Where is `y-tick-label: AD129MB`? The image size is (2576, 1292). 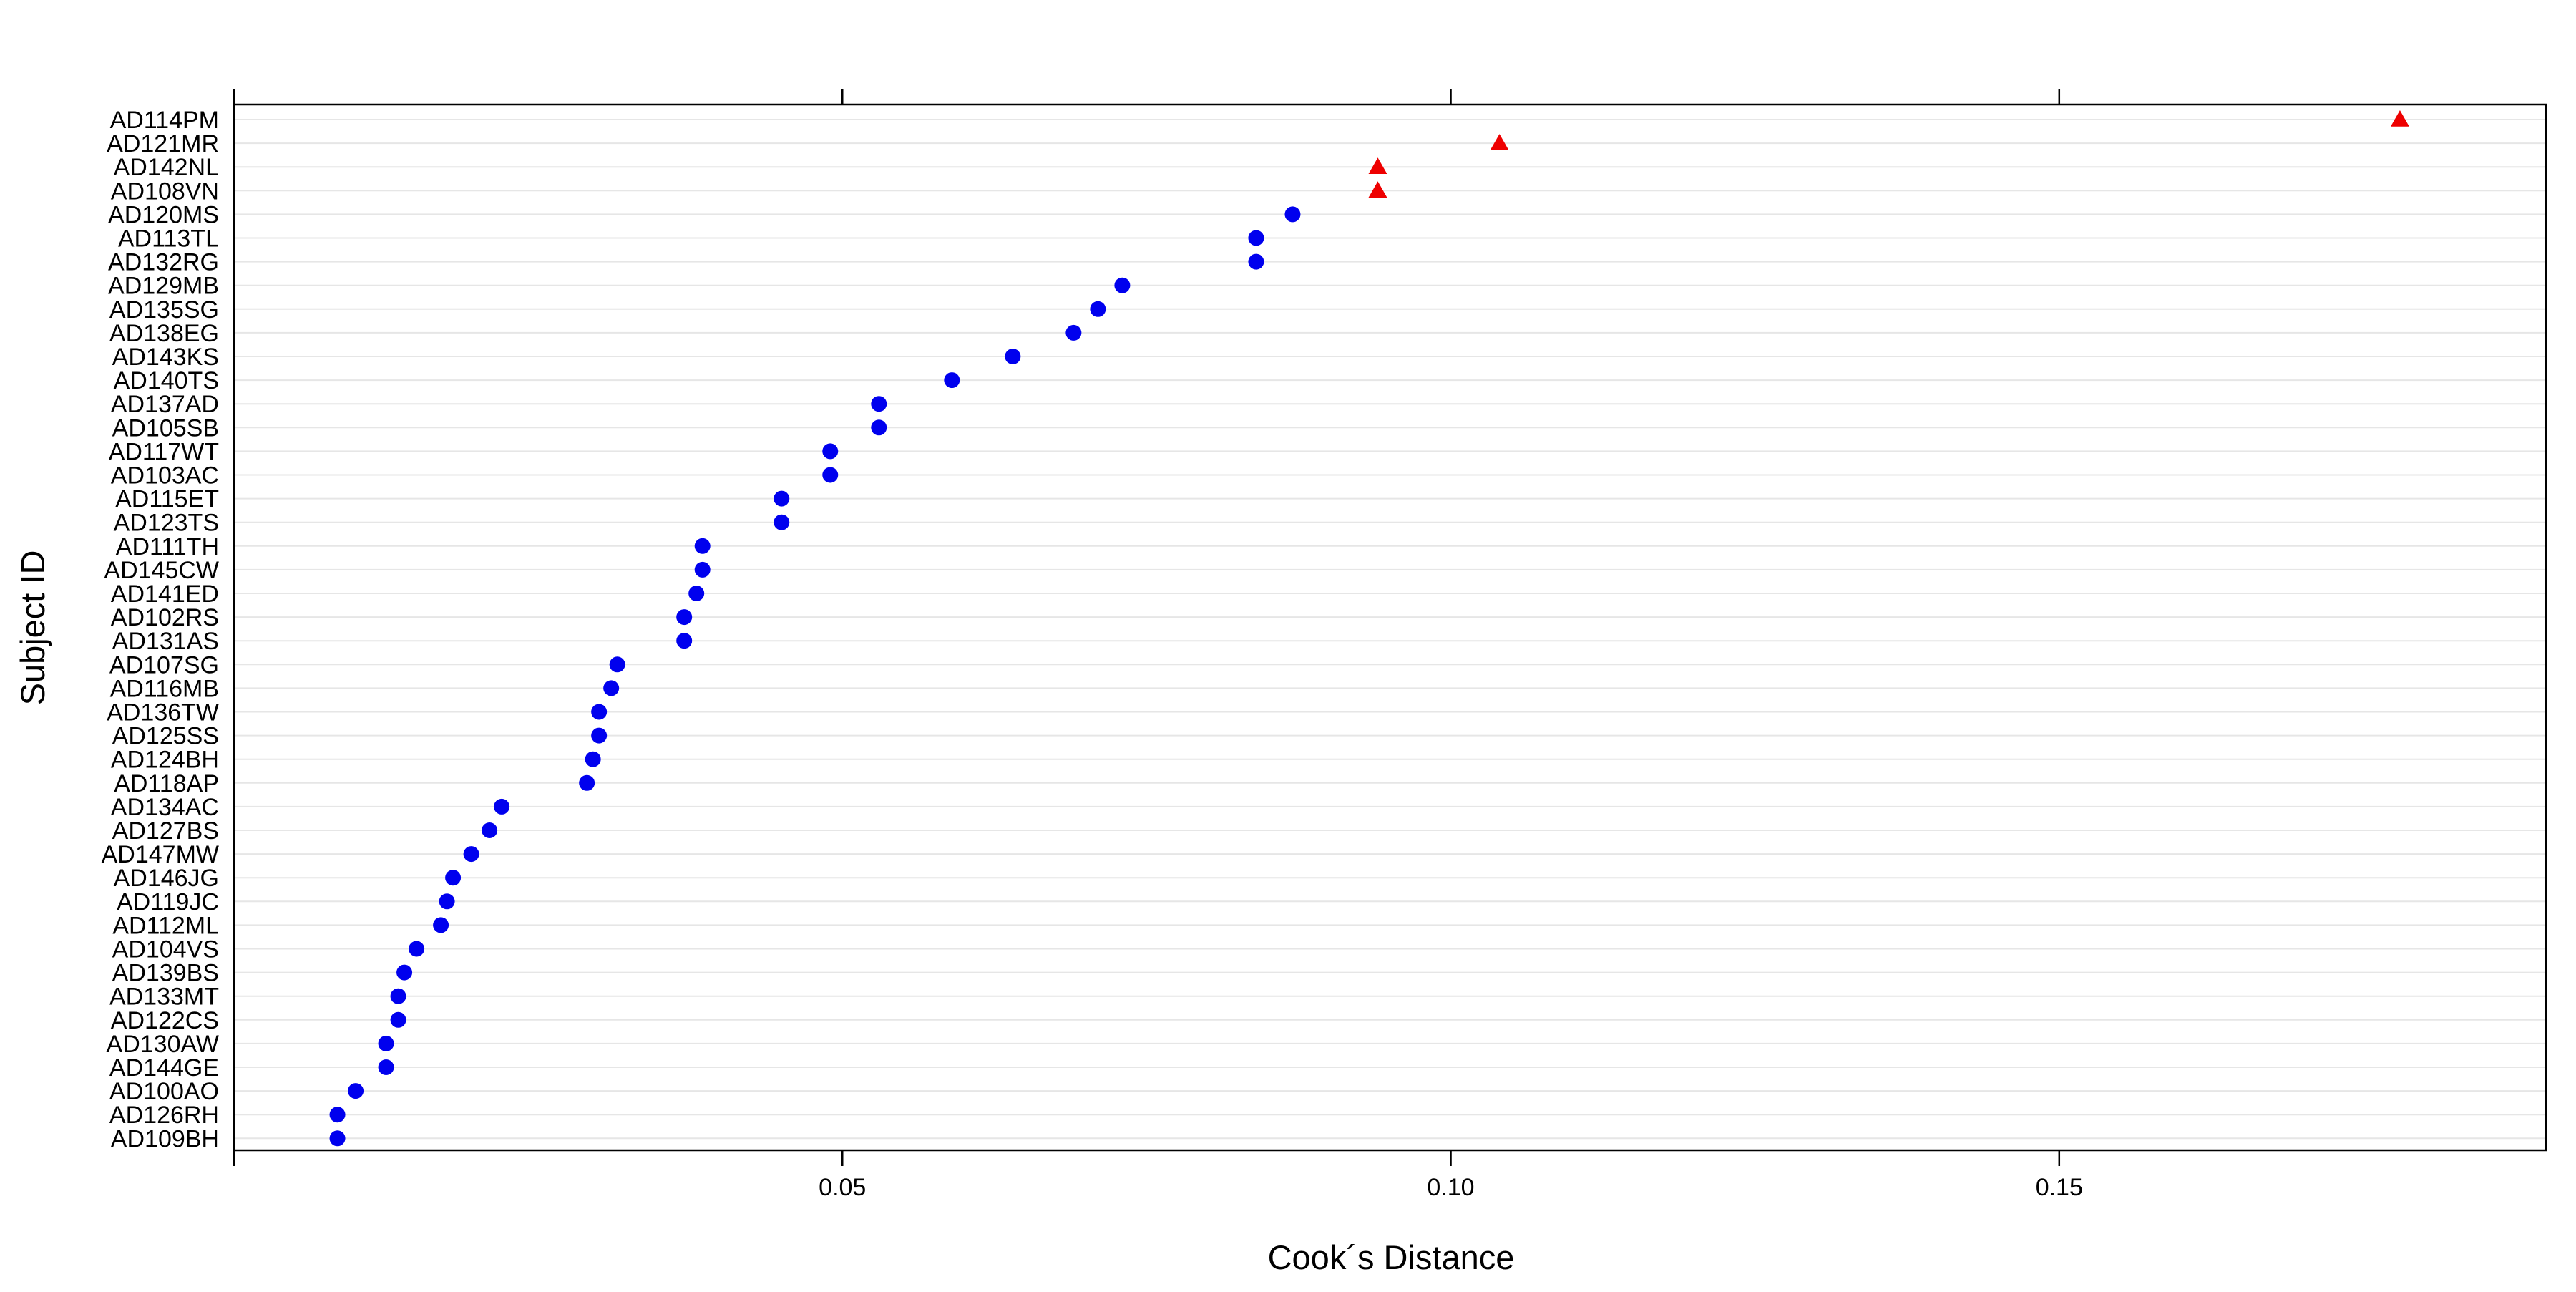 y-tick-label: AD129MB is located at coordinates (163, 286).